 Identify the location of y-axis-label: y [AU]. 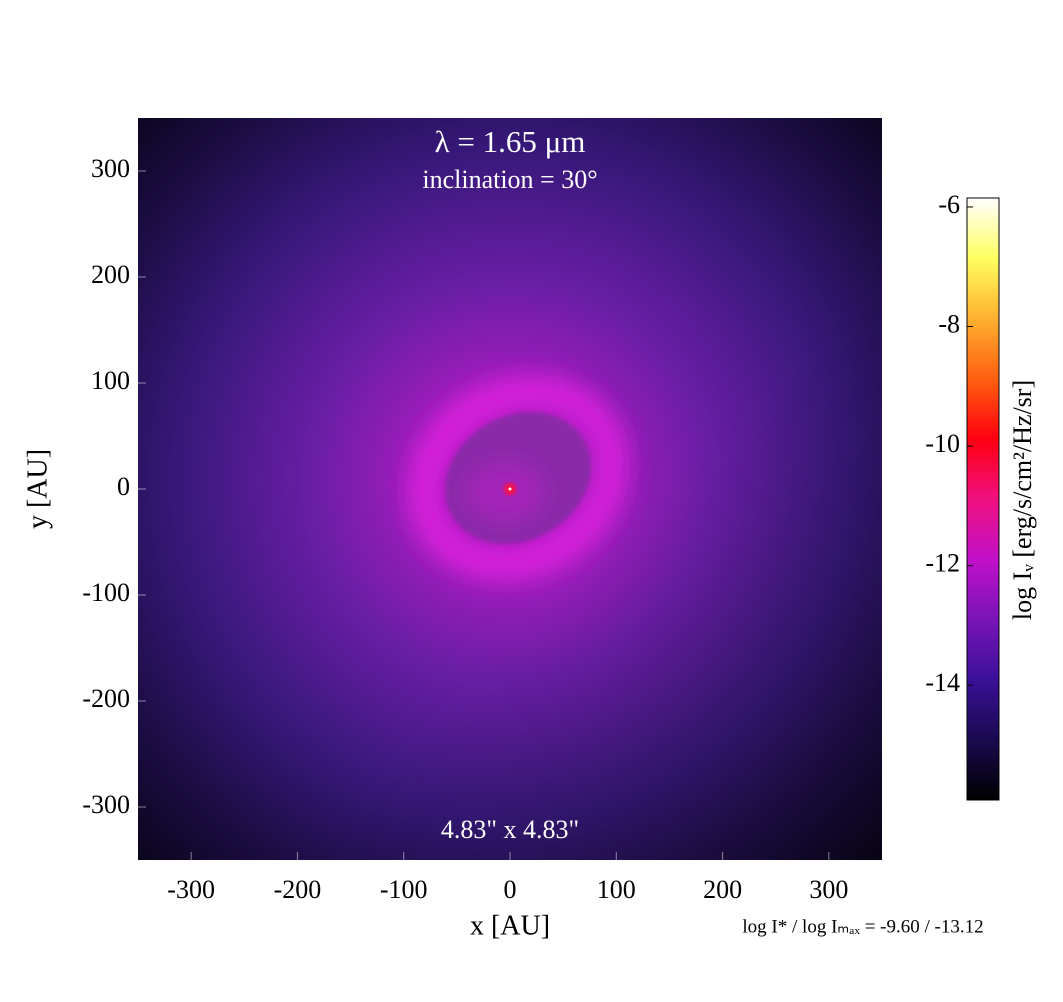
(37, 489).